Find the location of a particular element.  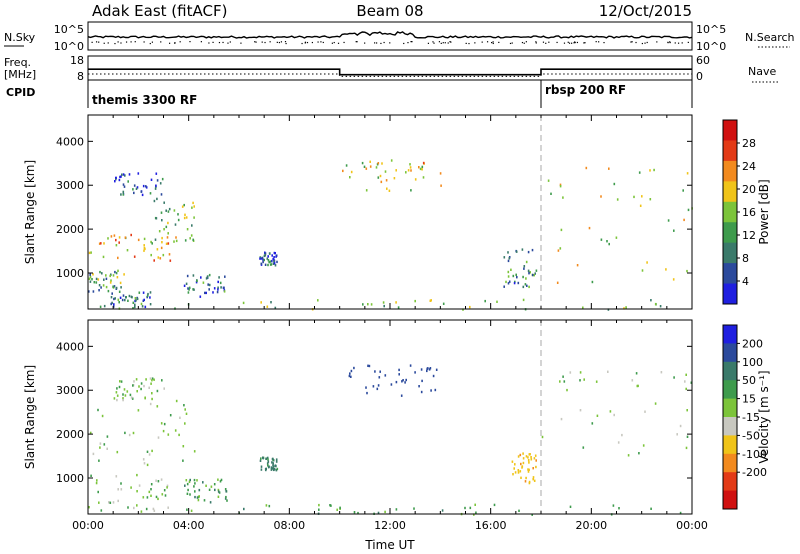

y-tick-label: 1000 is located at coordinates (70, 478).